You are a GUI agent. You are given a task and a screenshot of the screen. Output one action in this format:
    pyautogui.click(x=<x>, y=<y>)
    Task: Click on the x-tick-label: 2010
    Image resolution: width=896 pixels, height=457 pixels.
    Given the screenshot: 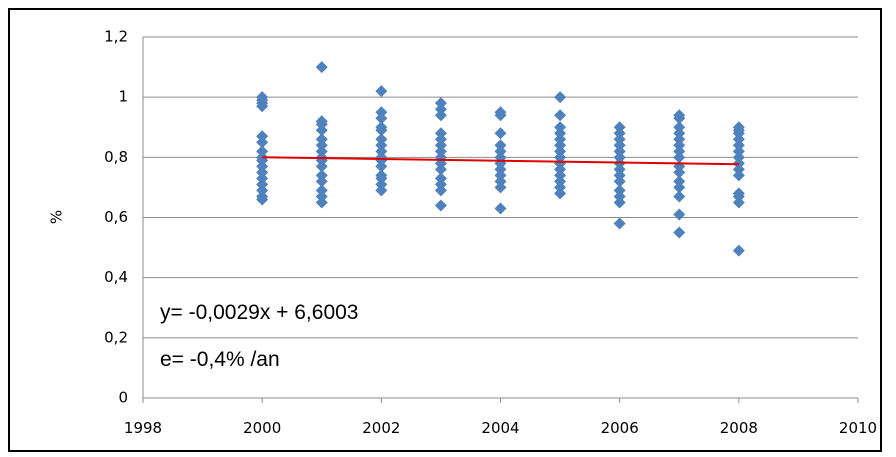 What is the action you would take?
    pyautogui.click(x=858, y=428)
    